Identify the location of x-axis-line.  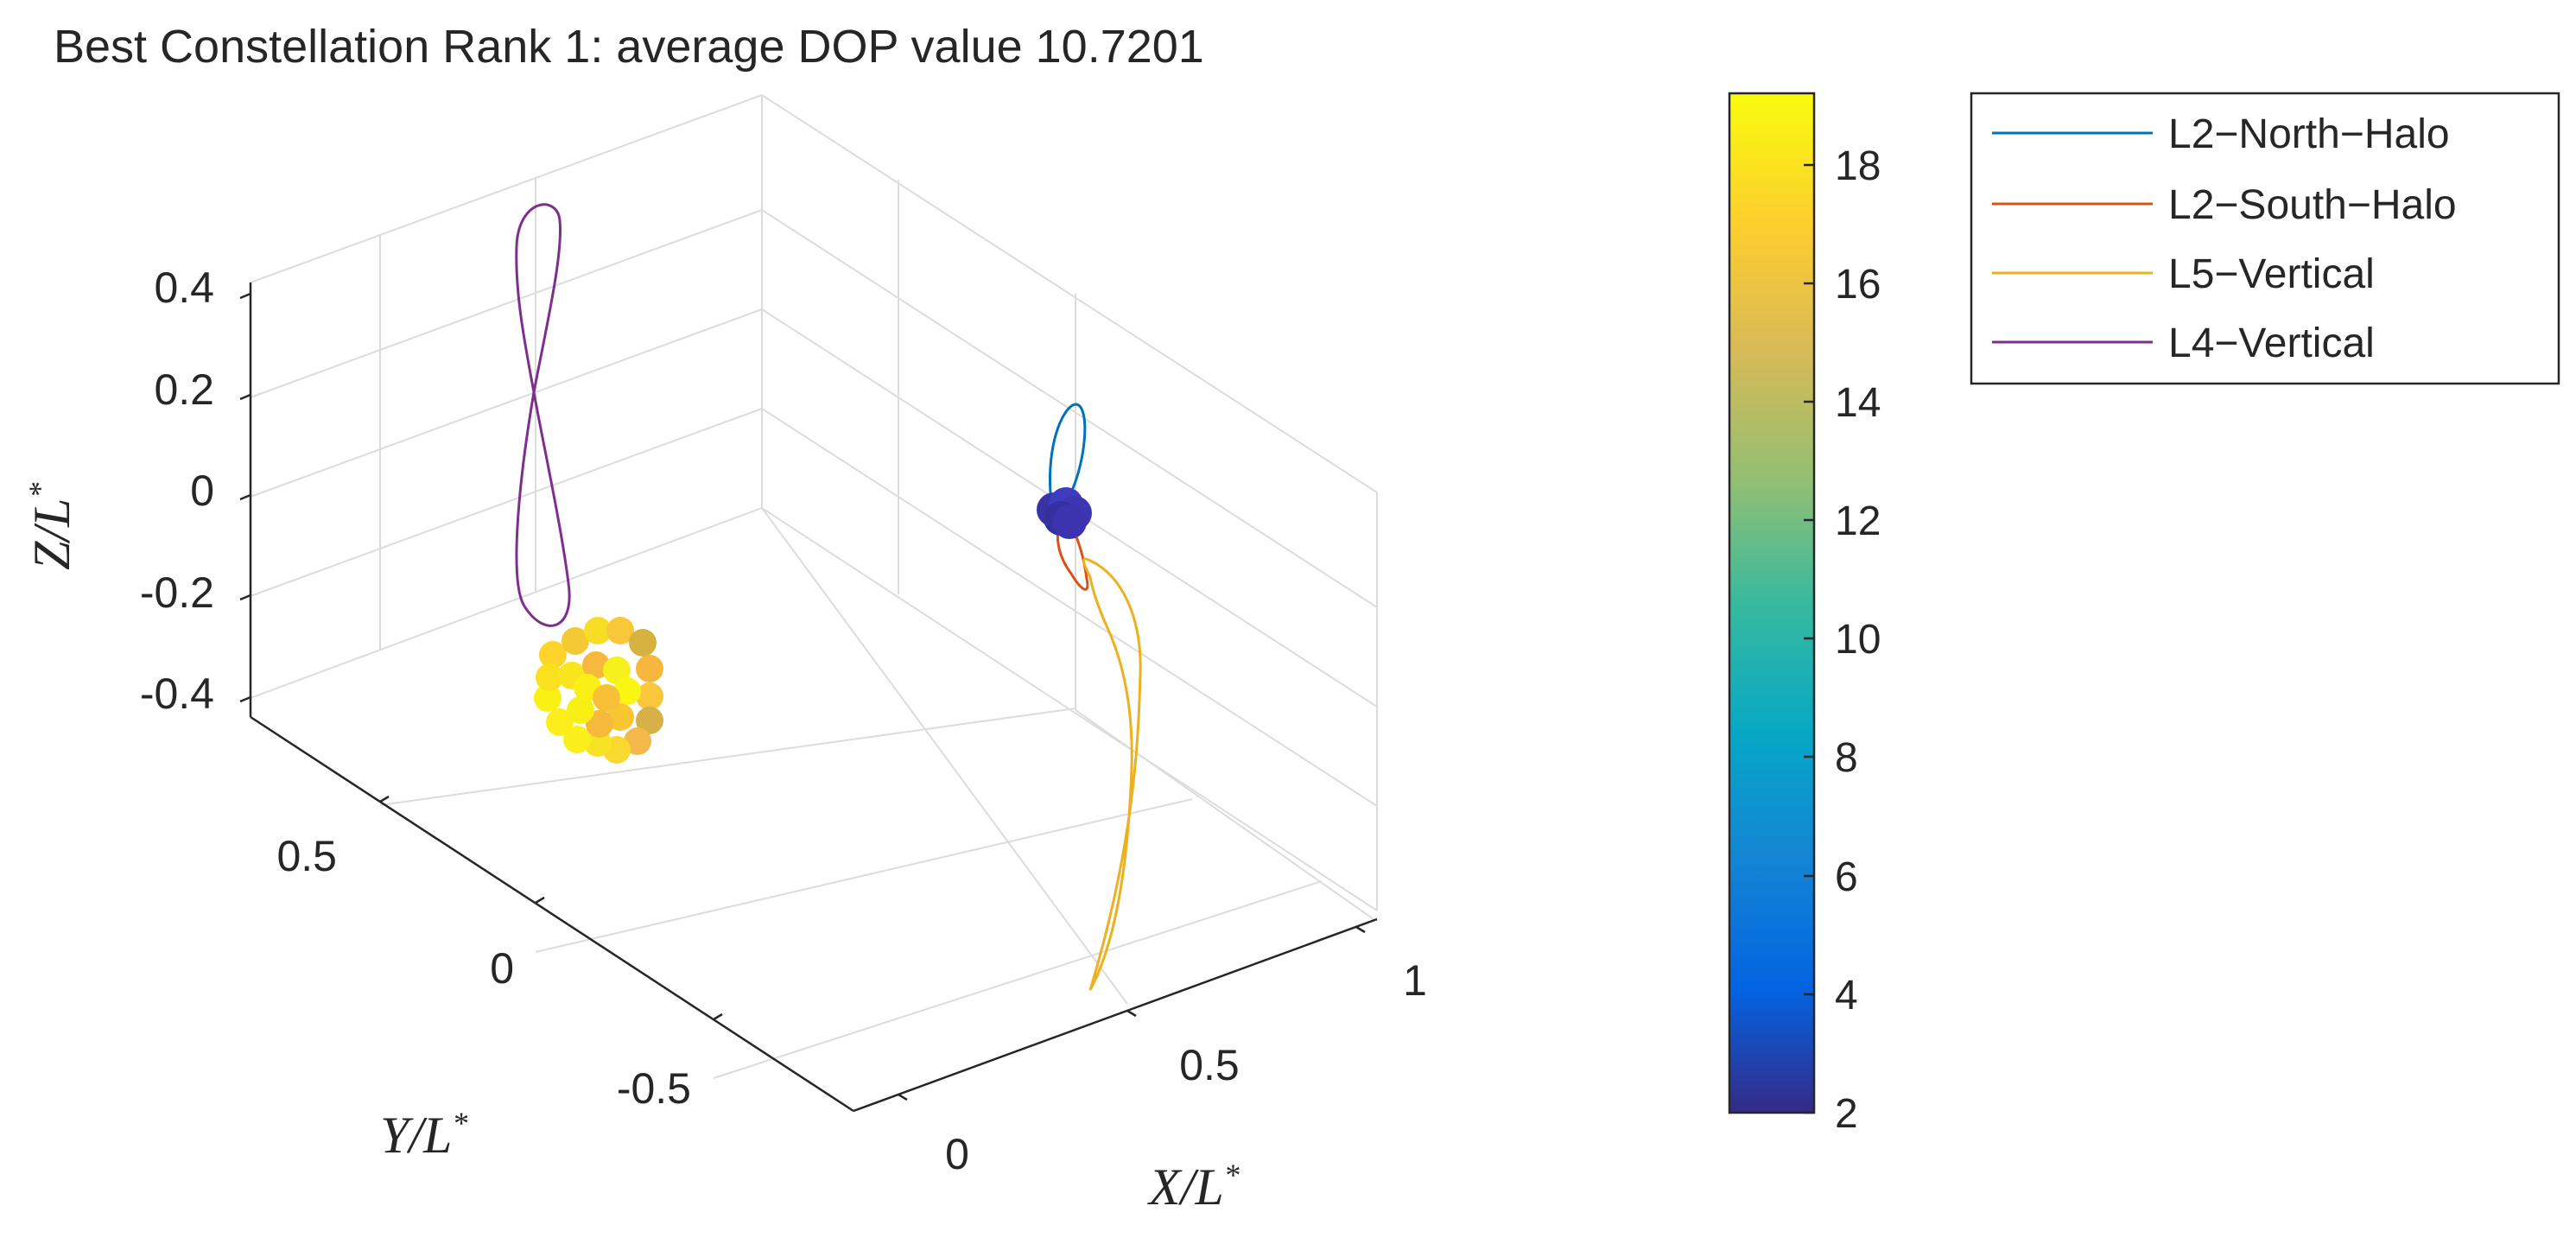
(1115, 1015).